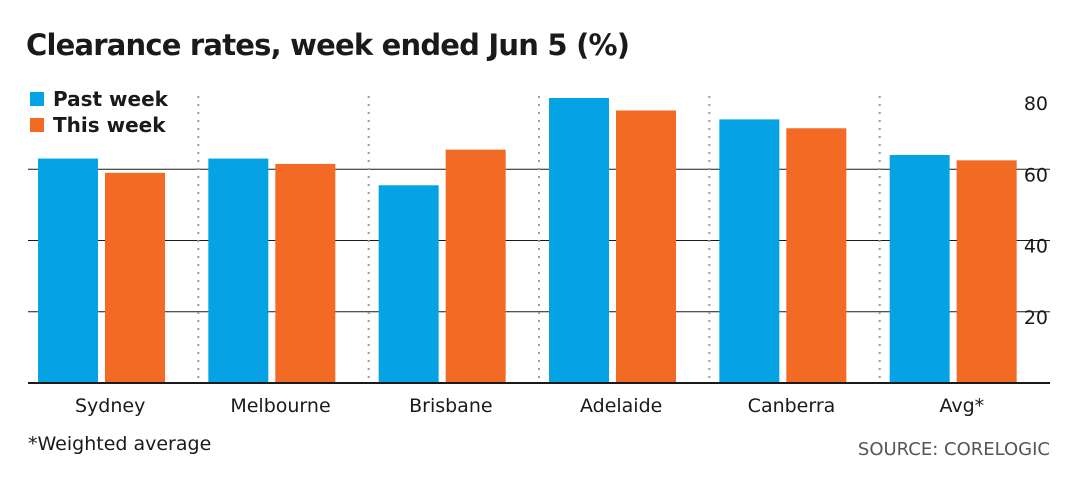 The width and height of the screenshot is (1080, 492). What do you see at coordinates (961, 406) in the screenshot?
I see `x-tick-label: Avg*` at bounding box center [961, 406].